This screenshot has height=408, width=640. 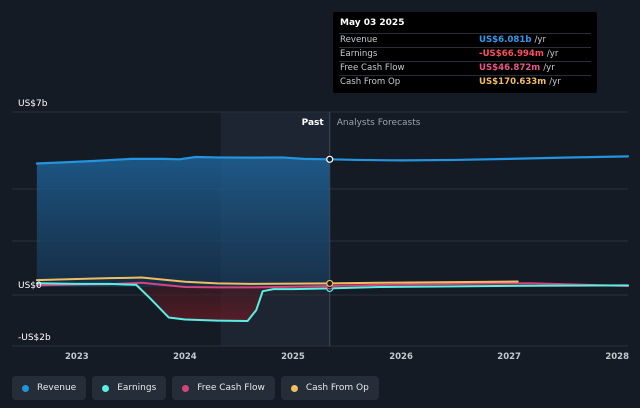 I want to click on x-tick-label: 2026, so click(x=401, y=357).